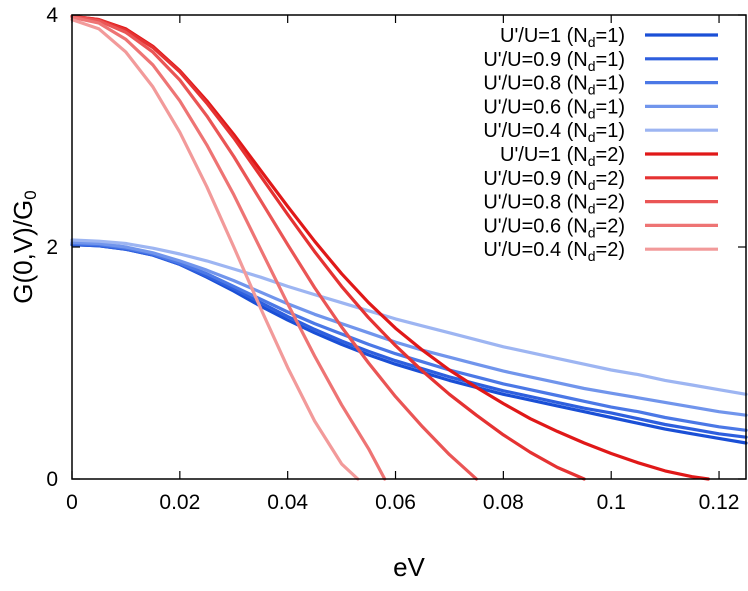  Describe the element at coordinates (395, 502) in the screenshot. I see `x-tick-label: 0.06` at that location.